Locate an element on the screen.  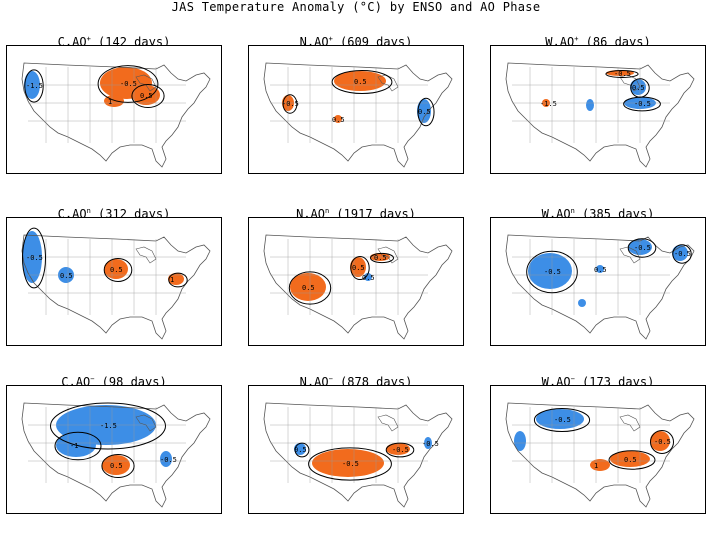
map-svg: -1.5 -0.50.5 1 is located at coordinates (114, 109).